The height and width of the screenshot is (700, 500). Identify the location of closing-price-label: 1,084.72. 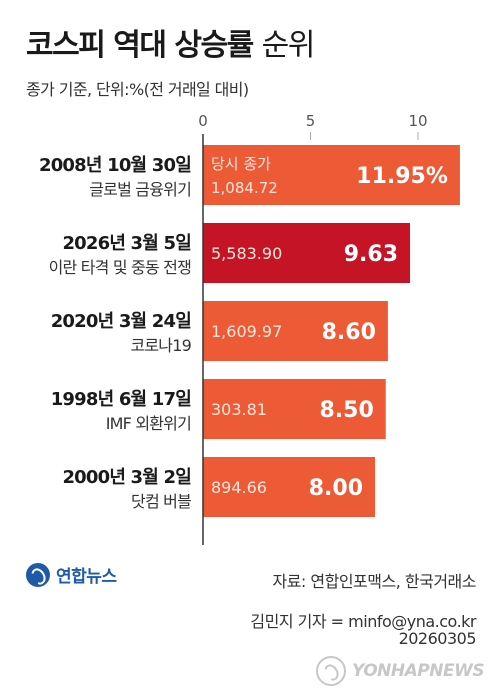
(244, 188).